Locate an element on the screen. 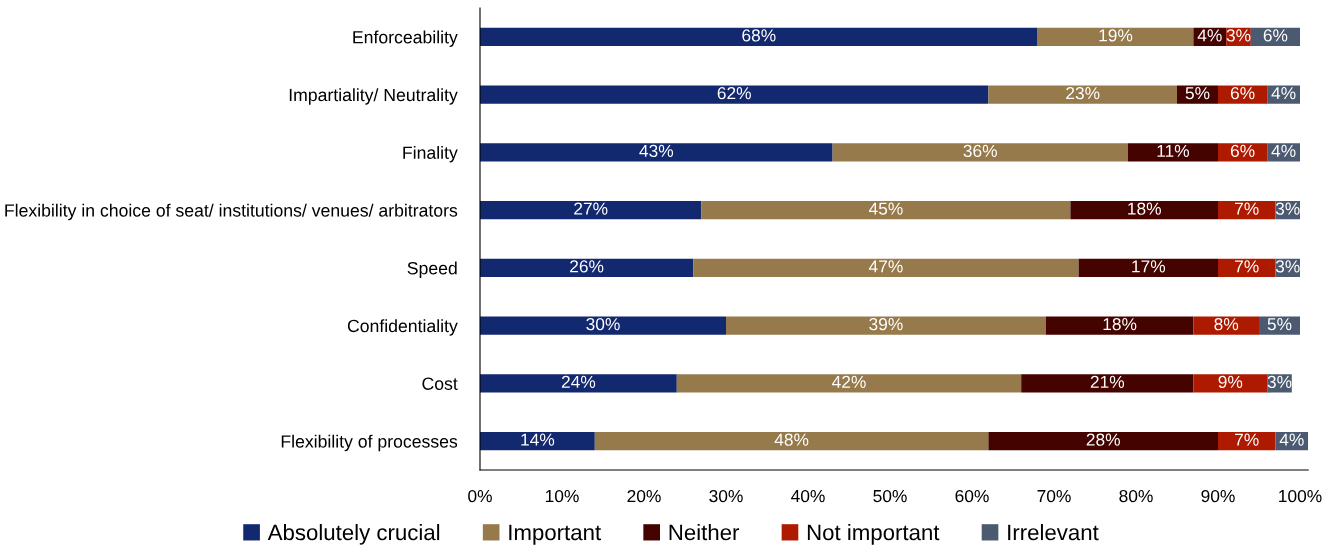 This screenshot has height=558, width=1334. x-tick-label: 0% is located at coordinates (480, 496).